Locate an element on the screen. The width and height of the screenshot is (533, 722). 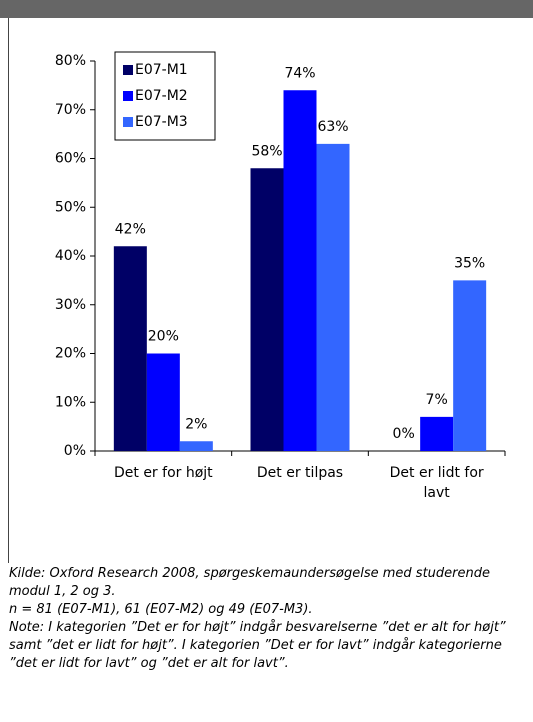
y-tick-label: 10% is located at coordinates (70, 402).